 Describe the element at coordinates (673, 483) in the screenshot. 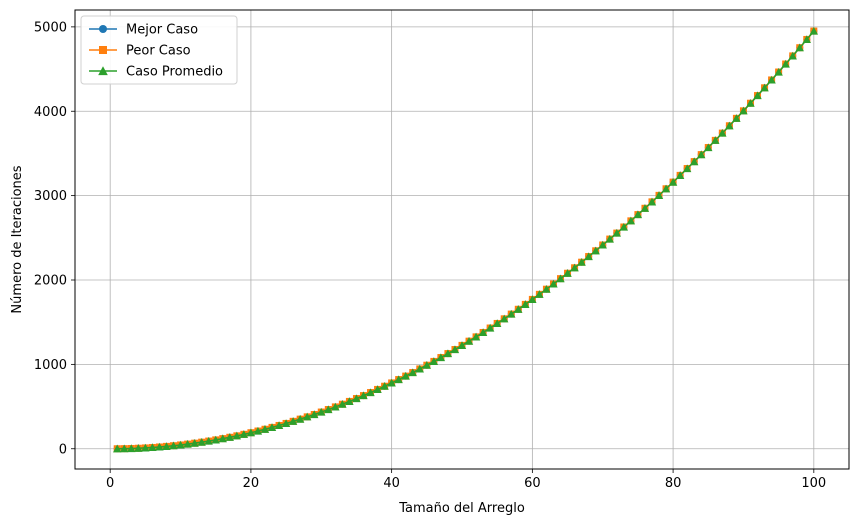

I see `x-tick-label: 80` at that location.